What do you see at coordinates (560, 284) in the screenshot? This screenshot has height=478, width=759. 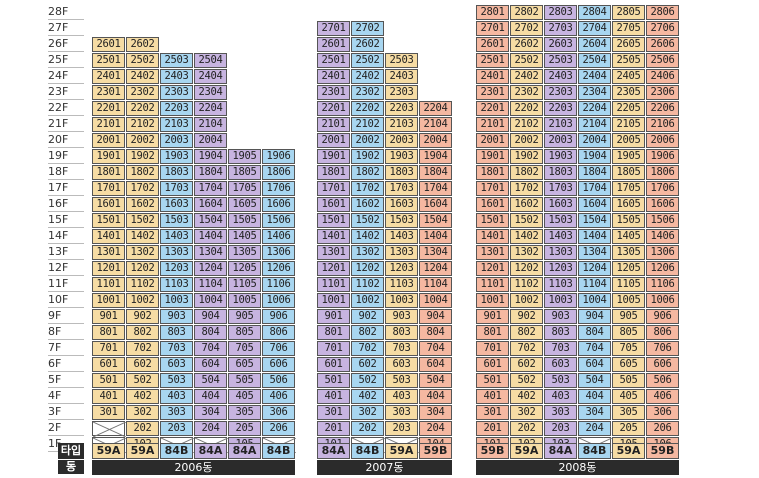 I see `unit-cell: 1103` at bounding box center [560, 284].